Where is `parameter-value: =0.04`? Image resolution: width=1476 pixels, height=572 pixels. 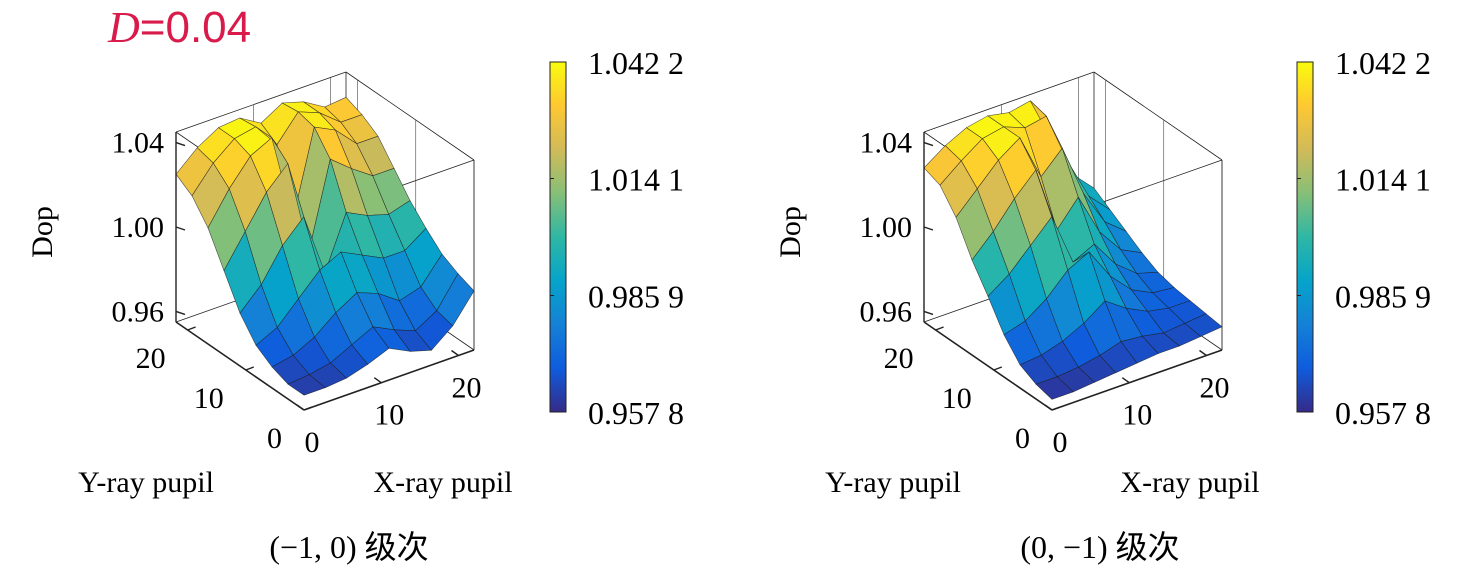
parameter-value: =0.04 is located at coordinates (195, 27).